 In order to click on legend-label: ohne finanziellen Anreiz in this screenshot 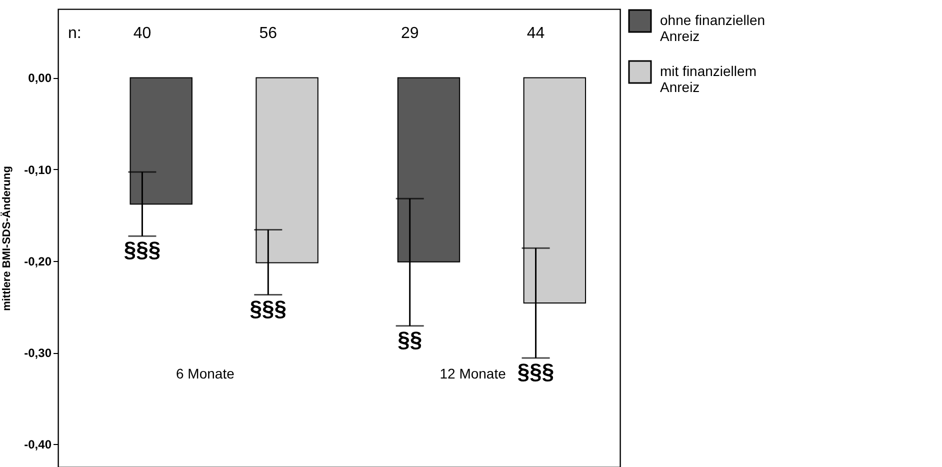, I will do `click(713, 28)`.